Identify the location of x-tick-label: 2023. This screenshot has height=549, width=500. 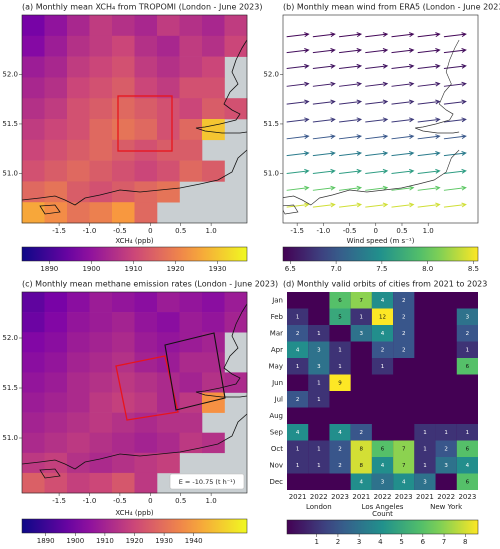
(340, 497).